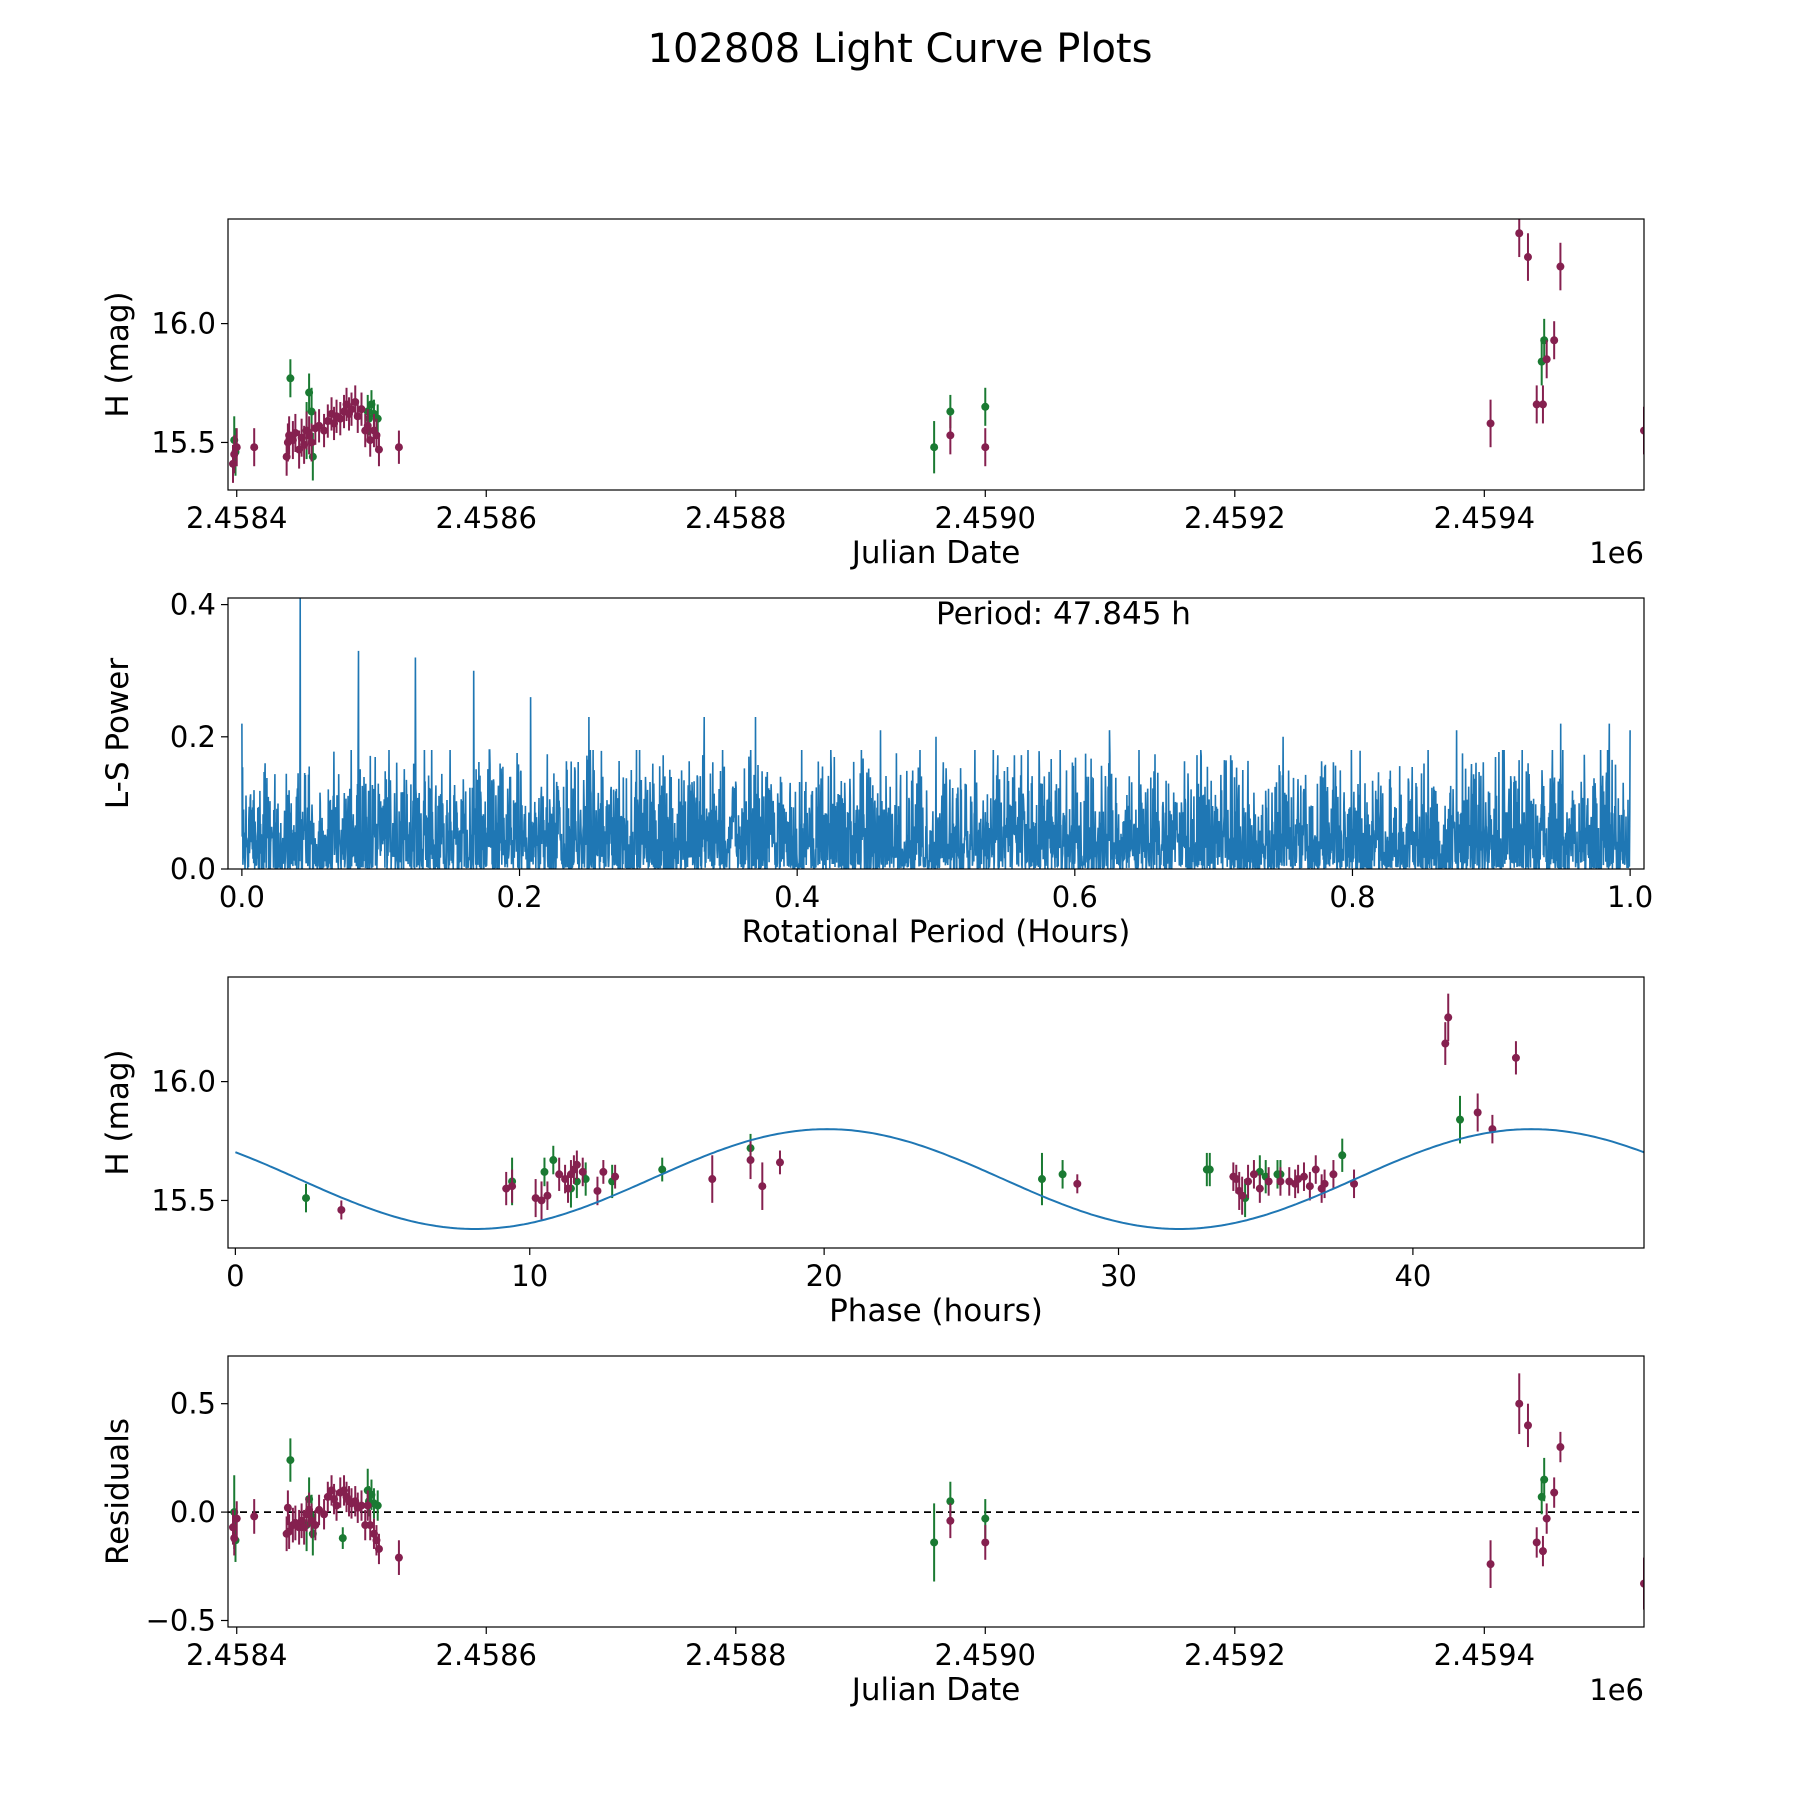  What do you see at coordinates (236, 1655) in the screenshot?
I see `x-tick-label: 2.4584` at bounding box center [236, 1655].